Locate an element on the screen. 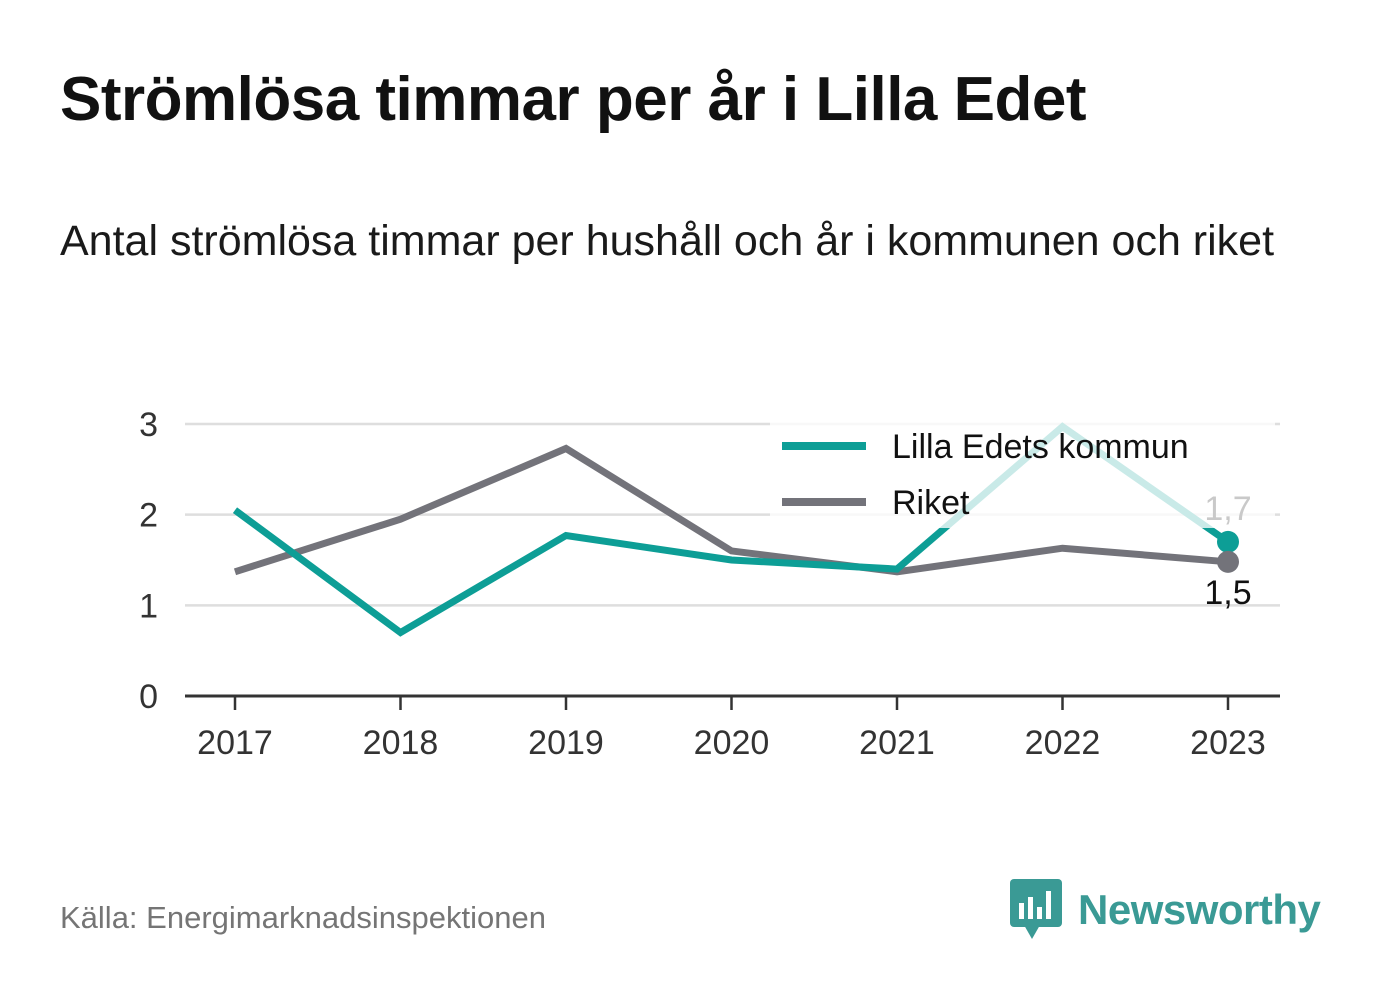 The image size is (1382, 999). y-tick-label: 3 is located at coordinates (148, 425).